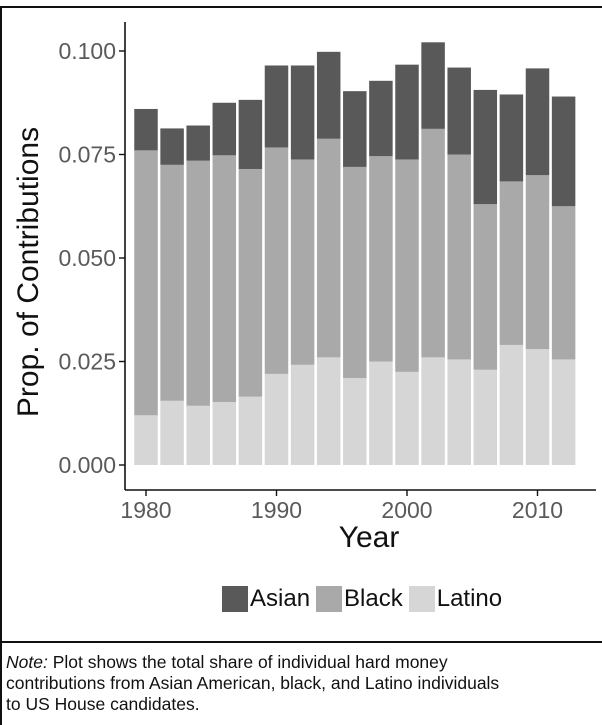  I want to click on bar-black-2010, so click(537, 262).